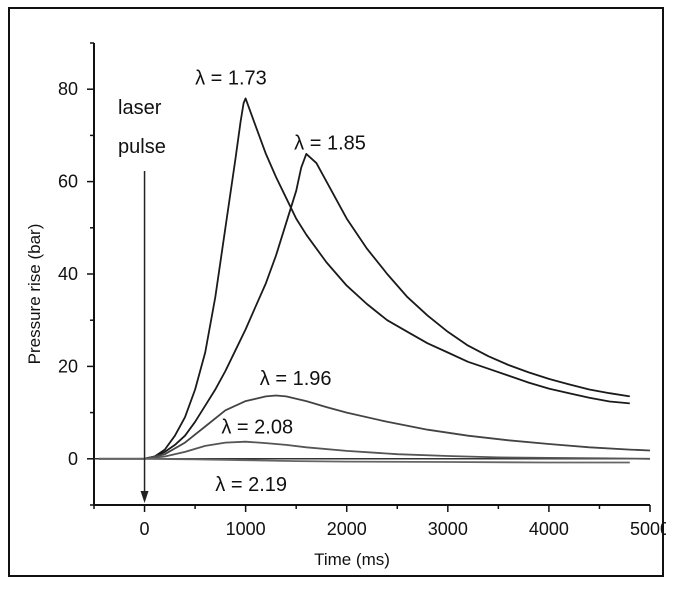 Image resolution: width=673 pixels, height=591 pixels. Describe the element at coordinates (68, 89) in the screenshot. I see `y-tick-label: 80` at that location.